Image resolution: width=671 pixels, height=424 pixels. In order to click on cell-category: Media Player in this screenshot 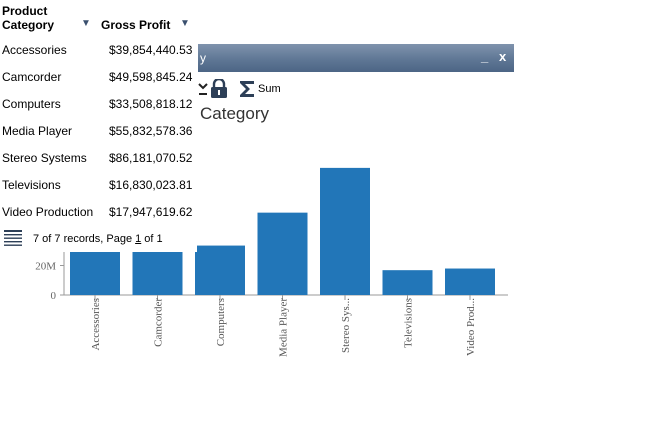, I will do `click(37, 131)`.